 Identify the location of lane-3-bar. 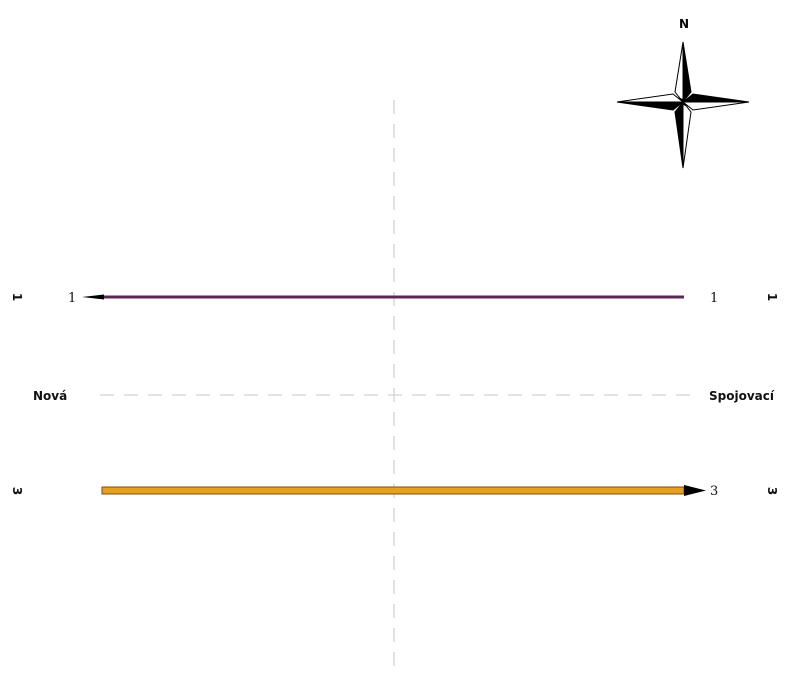
(393, 490).